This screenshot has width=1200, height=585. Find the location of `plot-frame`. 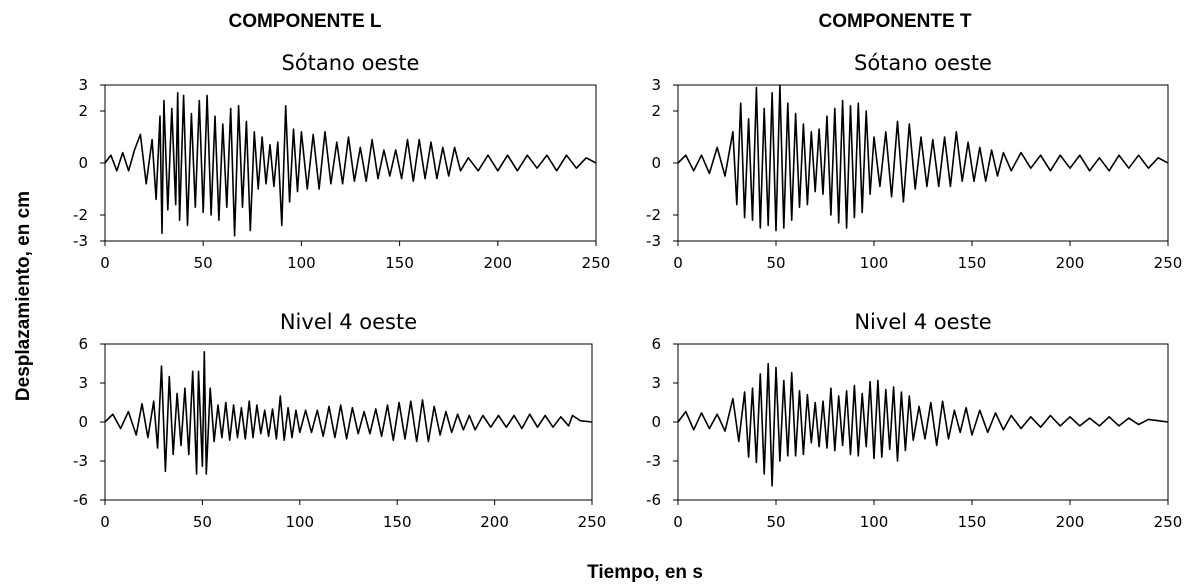

plot-frame is located at coordinates (348, 422).